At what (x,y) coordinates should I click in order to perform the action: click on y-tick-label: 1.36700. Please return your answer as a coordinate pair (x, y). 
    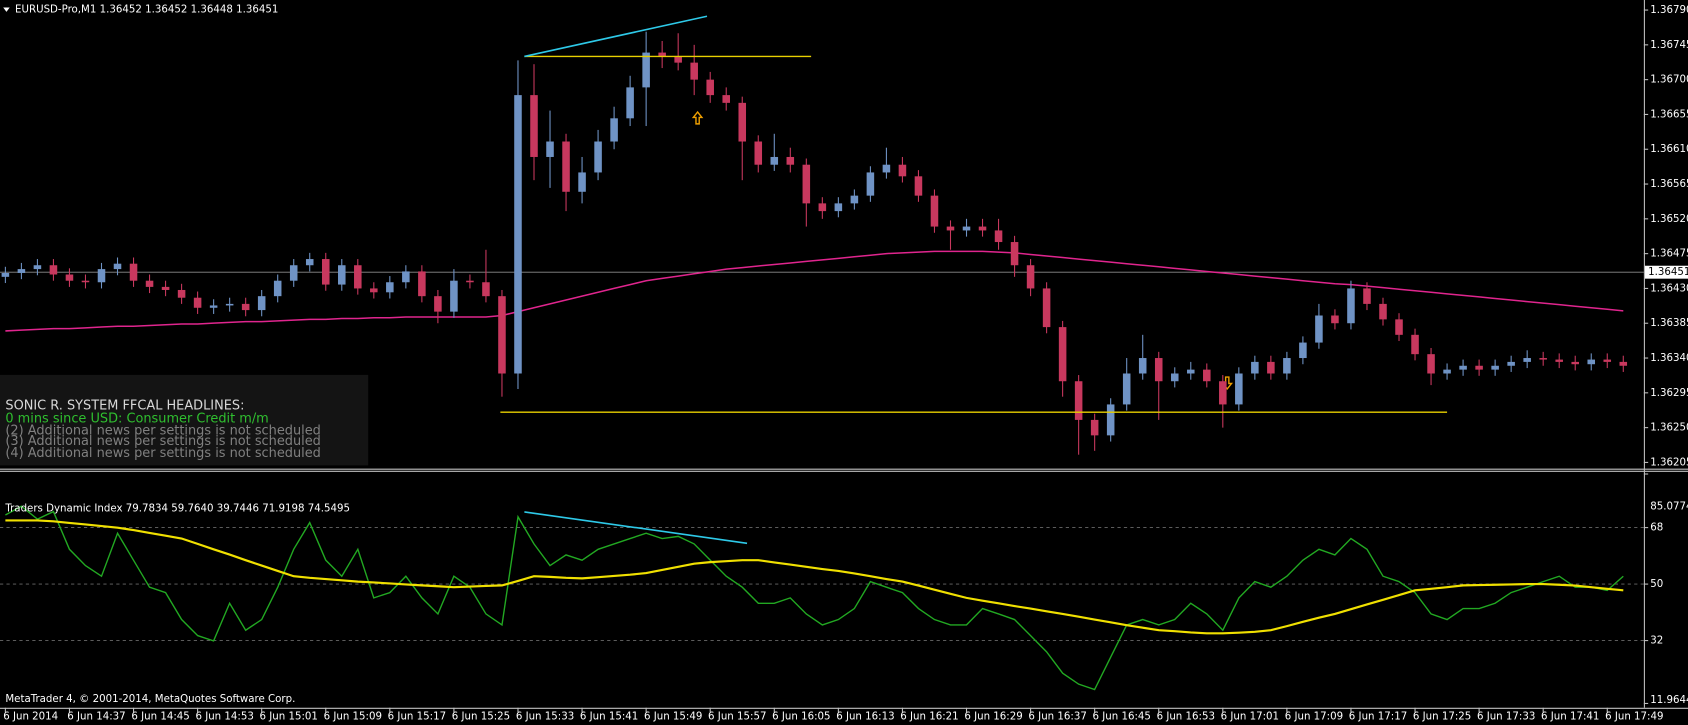
    Looking at the image, I should click on (1669, 80).